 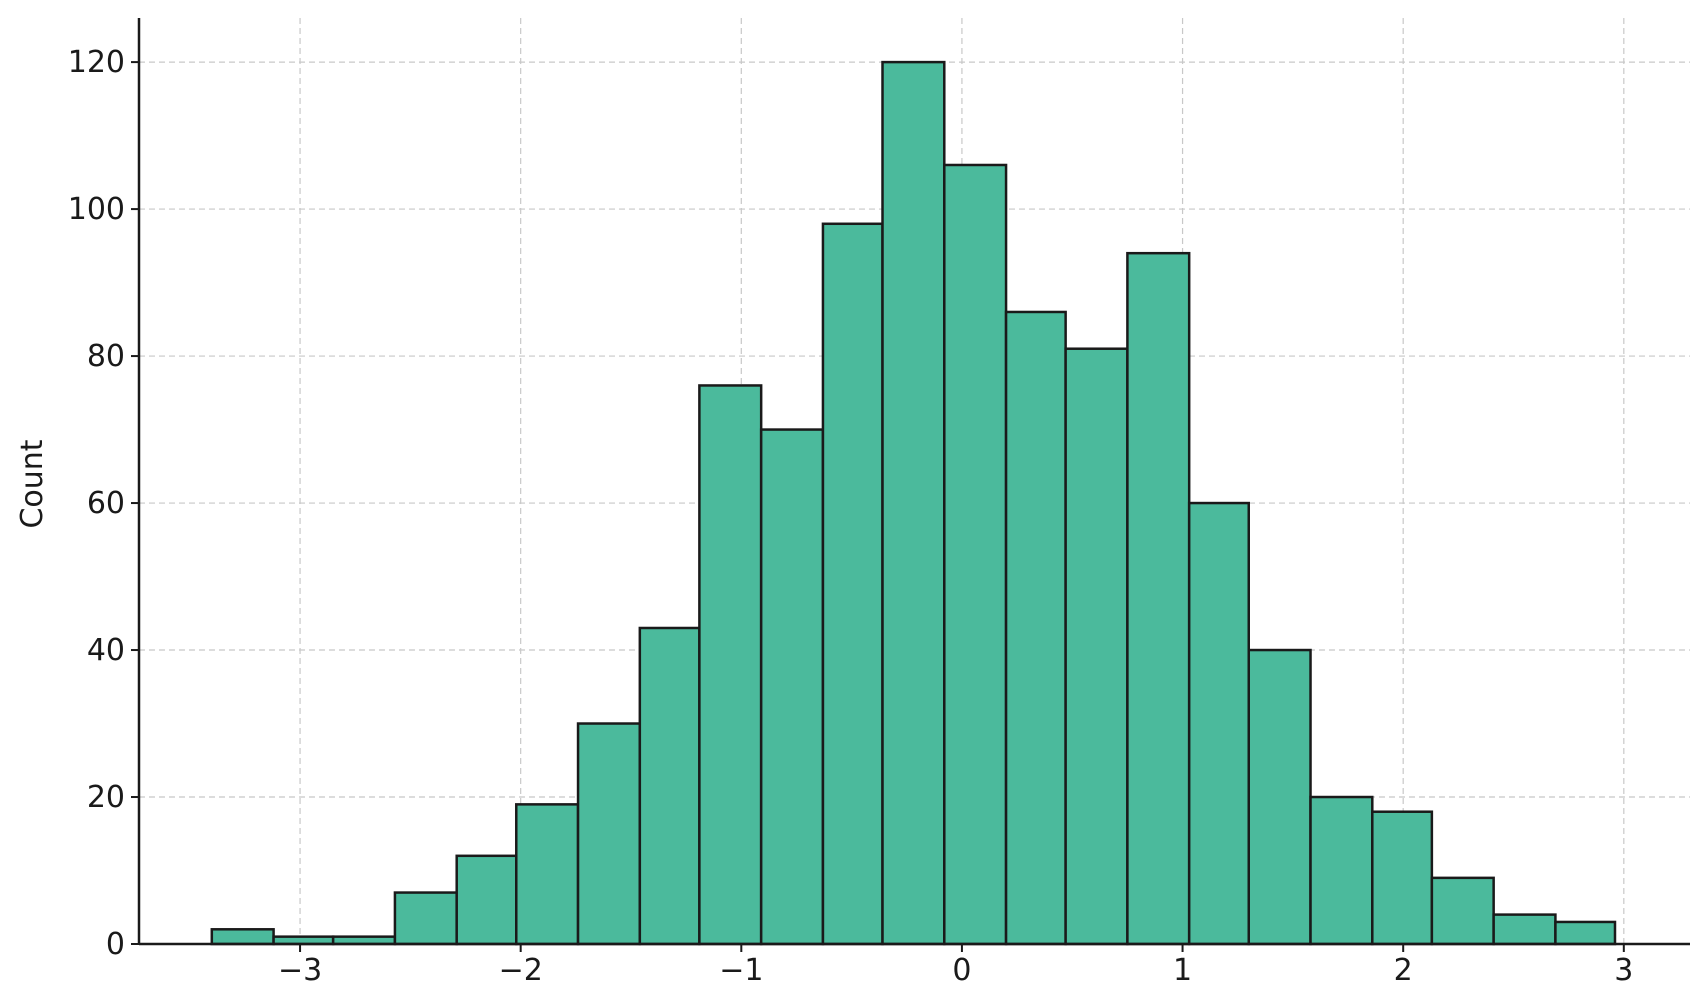 I want to click on x-tick-label: 0, so click(x=961, y=970).